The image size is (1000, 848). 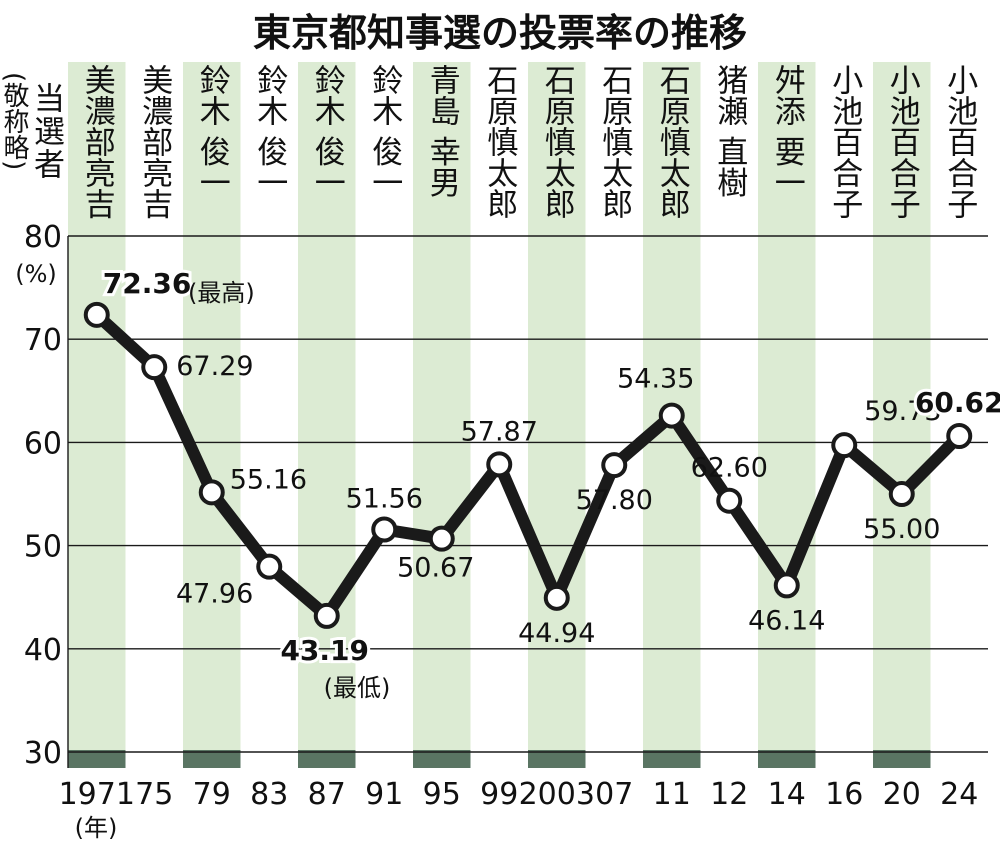 I want to click on data-label: 67.29, so click(x=214, y=366).